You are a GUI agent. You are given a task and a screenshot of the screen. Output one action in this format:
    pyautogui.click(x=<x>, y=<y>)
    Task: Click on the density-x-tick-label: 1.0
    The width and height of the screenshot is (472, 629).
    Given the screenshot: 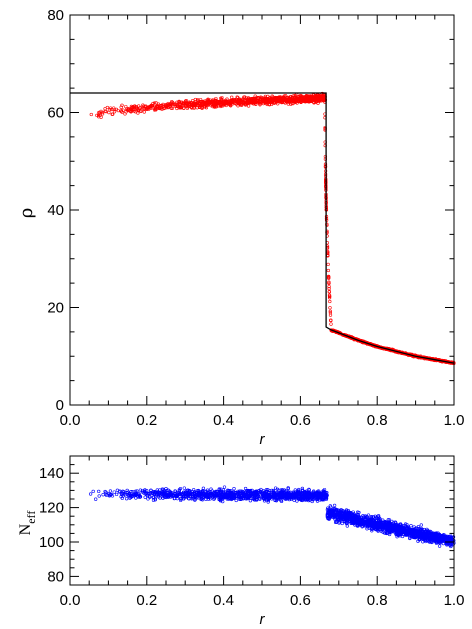 What is the action you would take?
    pyautogui.click(x=454, y=420)
    